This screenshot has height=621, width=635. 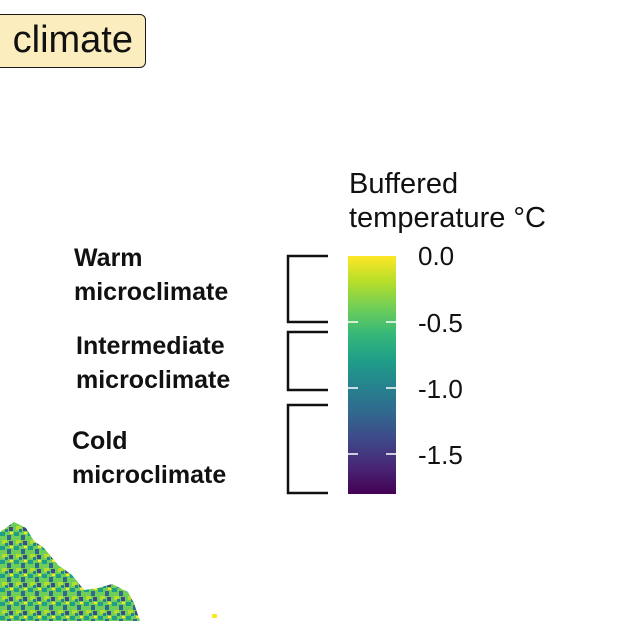 I want to click on bracket-cold, so click(x=307, y=449).